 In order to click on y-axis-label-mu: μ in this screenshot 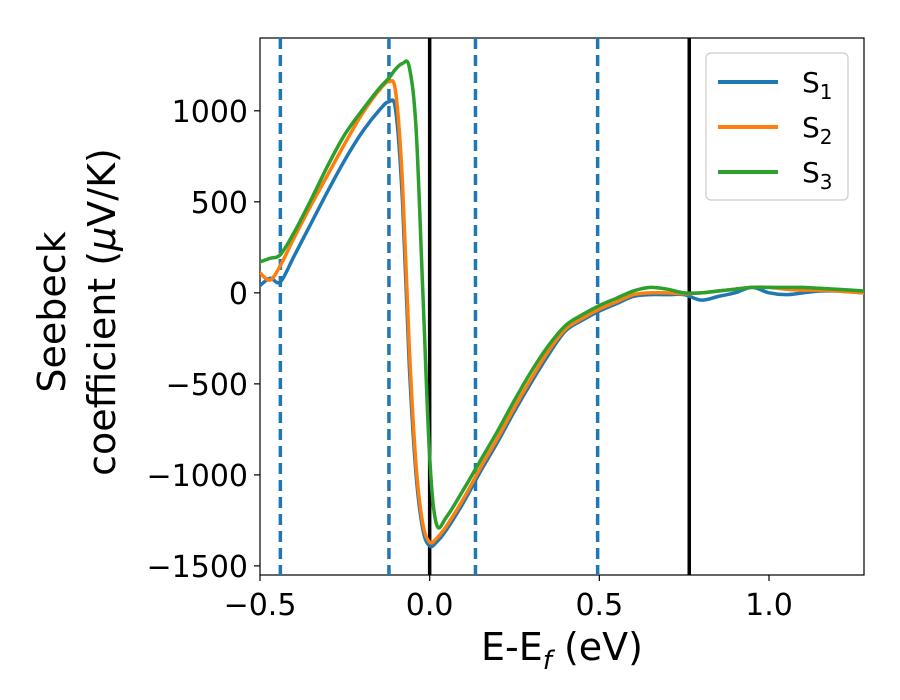, I will do `click(102, 239)`.